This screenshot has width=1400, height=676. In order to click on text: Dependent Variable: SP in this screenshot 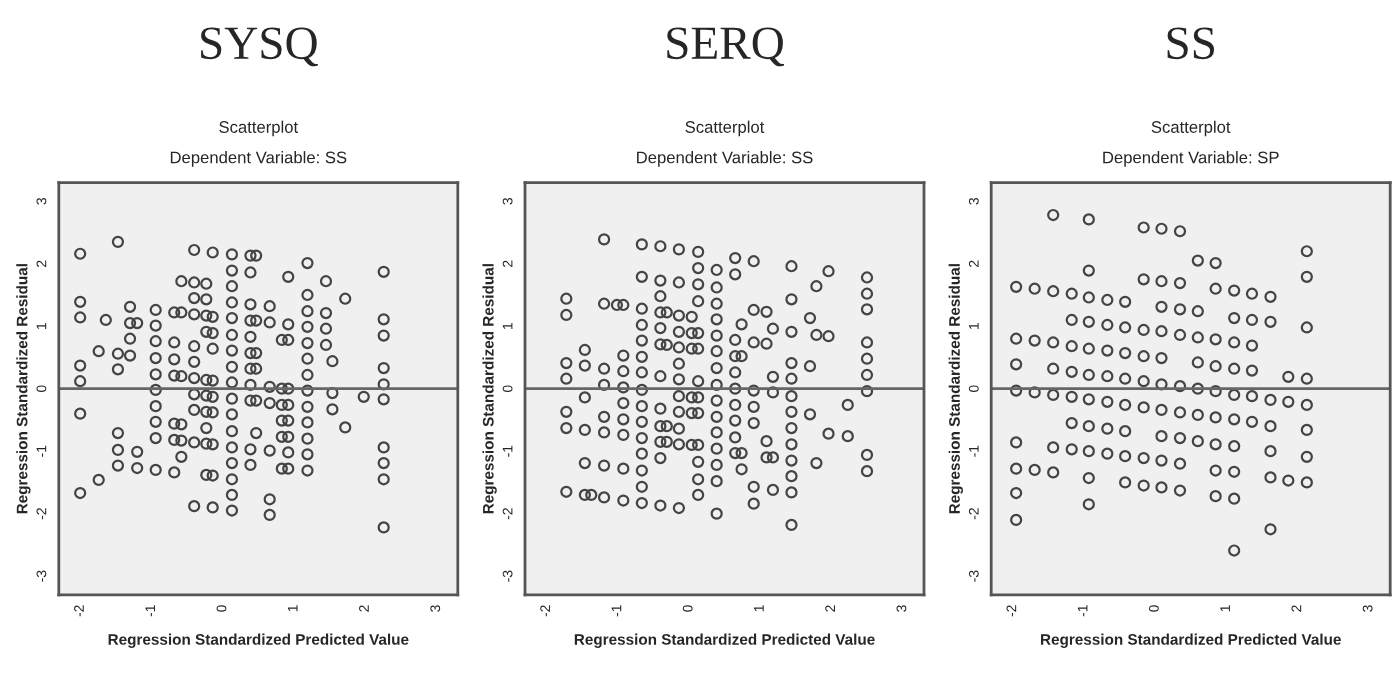, I will do `click(1191, 159)`.